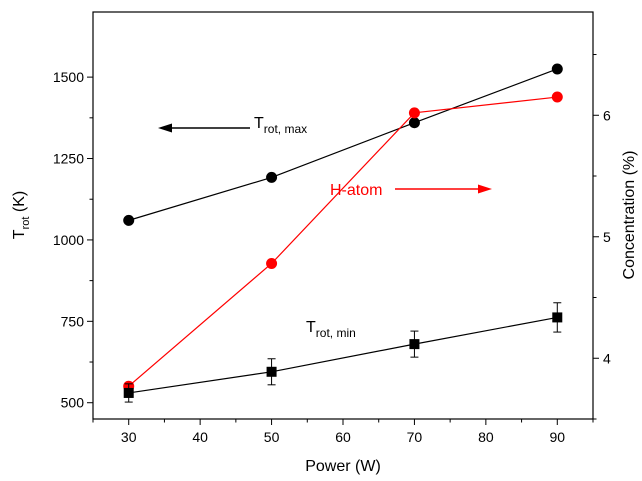 The height and width of the screenshot is (481, 642). Describe the element at coordinates (73, 403) in the screenshot. I see `y-left-tick-label: 500` at that location.